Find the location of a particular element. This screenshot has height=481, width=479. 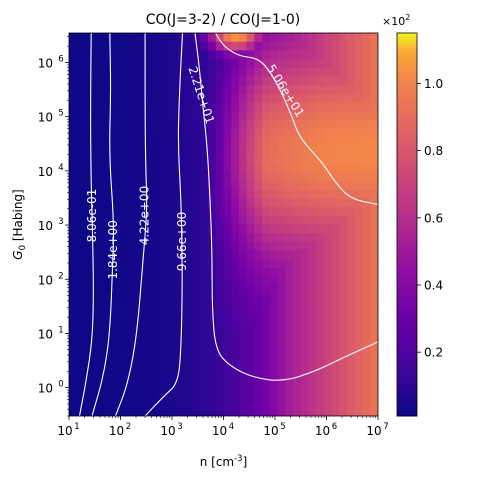

contour-line is located at coordinates (103, 224).